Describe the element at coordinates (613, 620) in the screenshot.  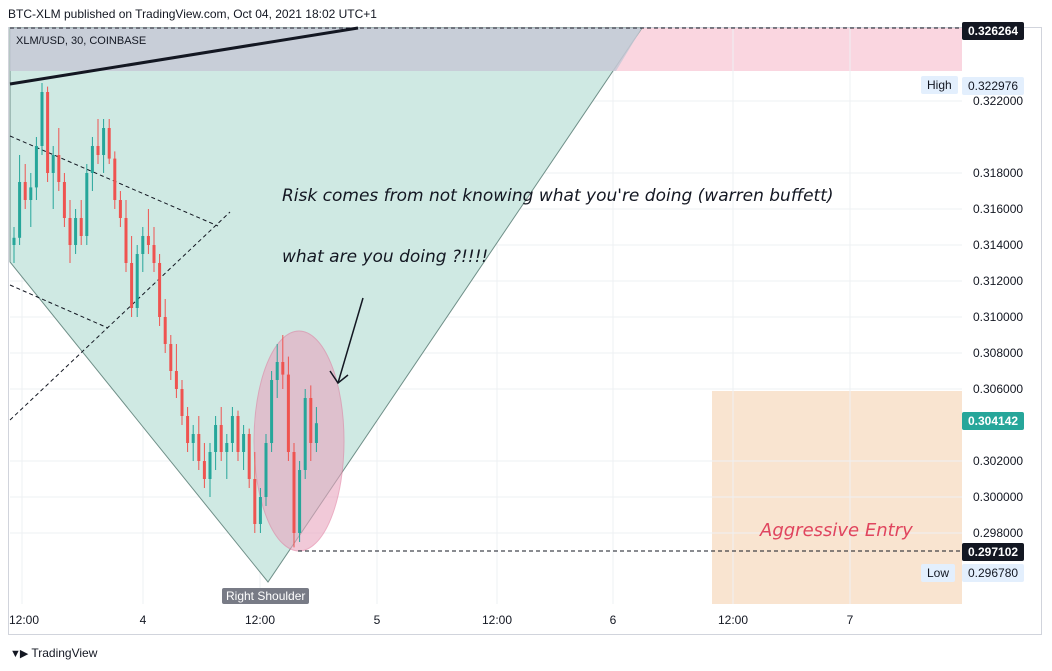
I see `x-tick-label-5: 6` at that location.